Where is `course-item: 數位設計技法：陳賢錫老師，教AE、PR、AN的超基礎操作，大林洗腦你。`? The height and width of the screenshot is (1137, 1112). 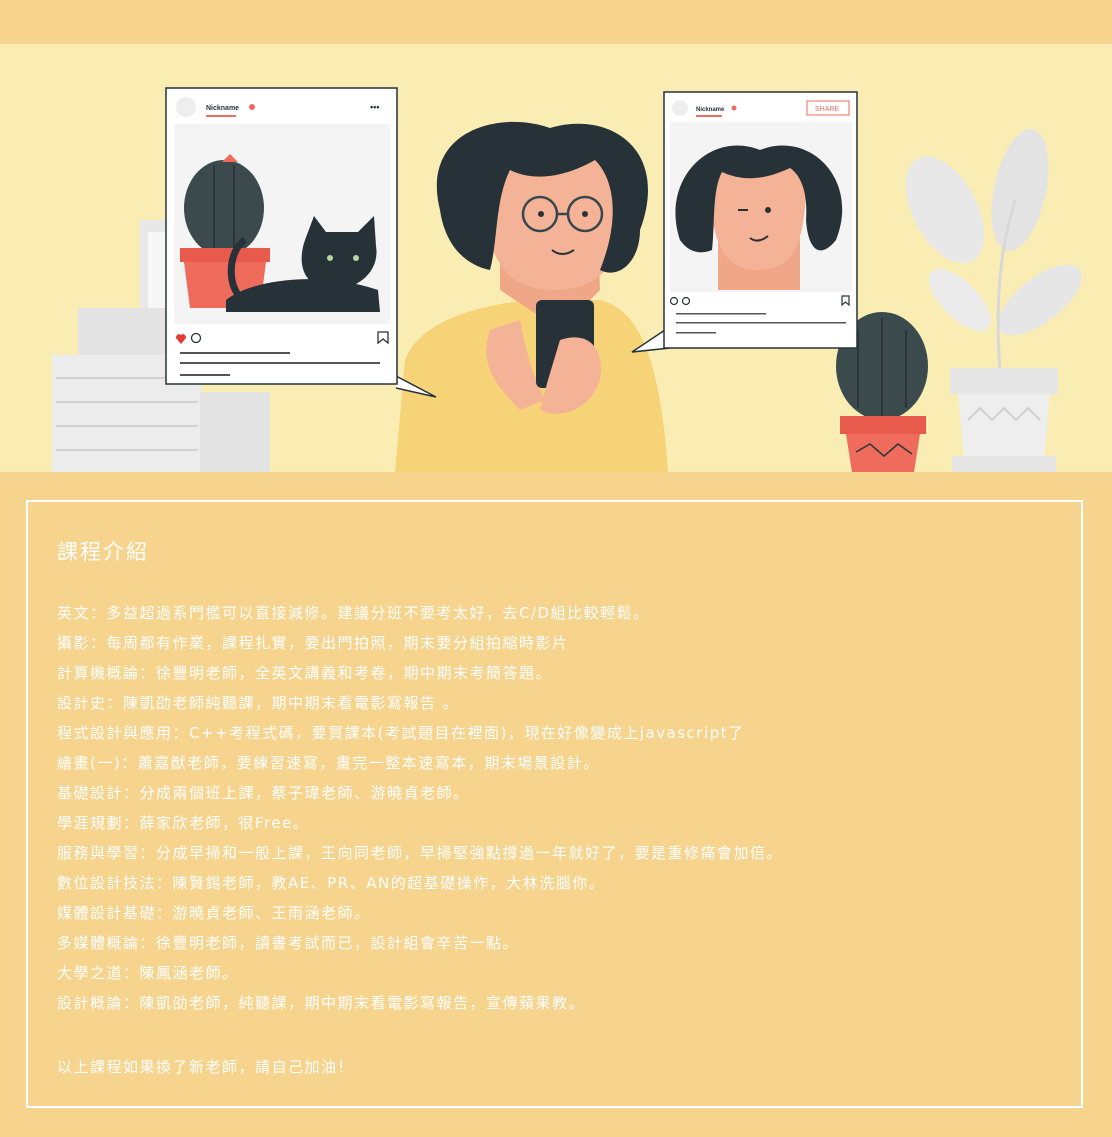 course-item: 數位設計技法：陳賢錫老師，教AE、PR、AN的超基礎操作，大林洗腦你。 is located at coordinates (562, 883).